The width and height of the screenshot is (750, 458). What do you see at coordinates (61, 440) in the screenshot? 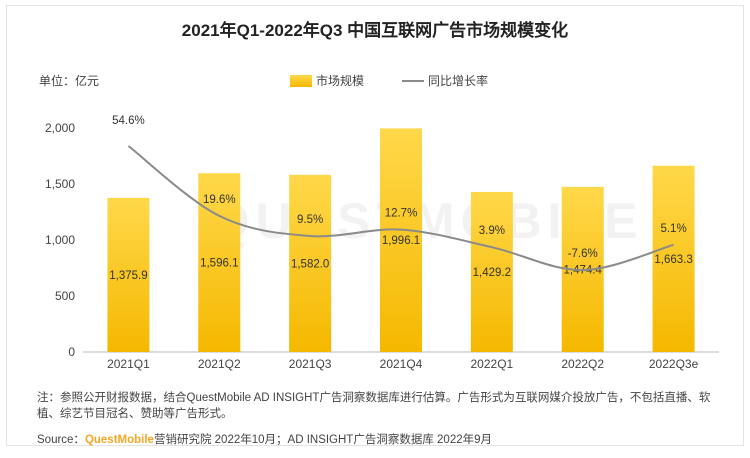
I see `source-prefix: Source：` at bounding box center [61, 440].